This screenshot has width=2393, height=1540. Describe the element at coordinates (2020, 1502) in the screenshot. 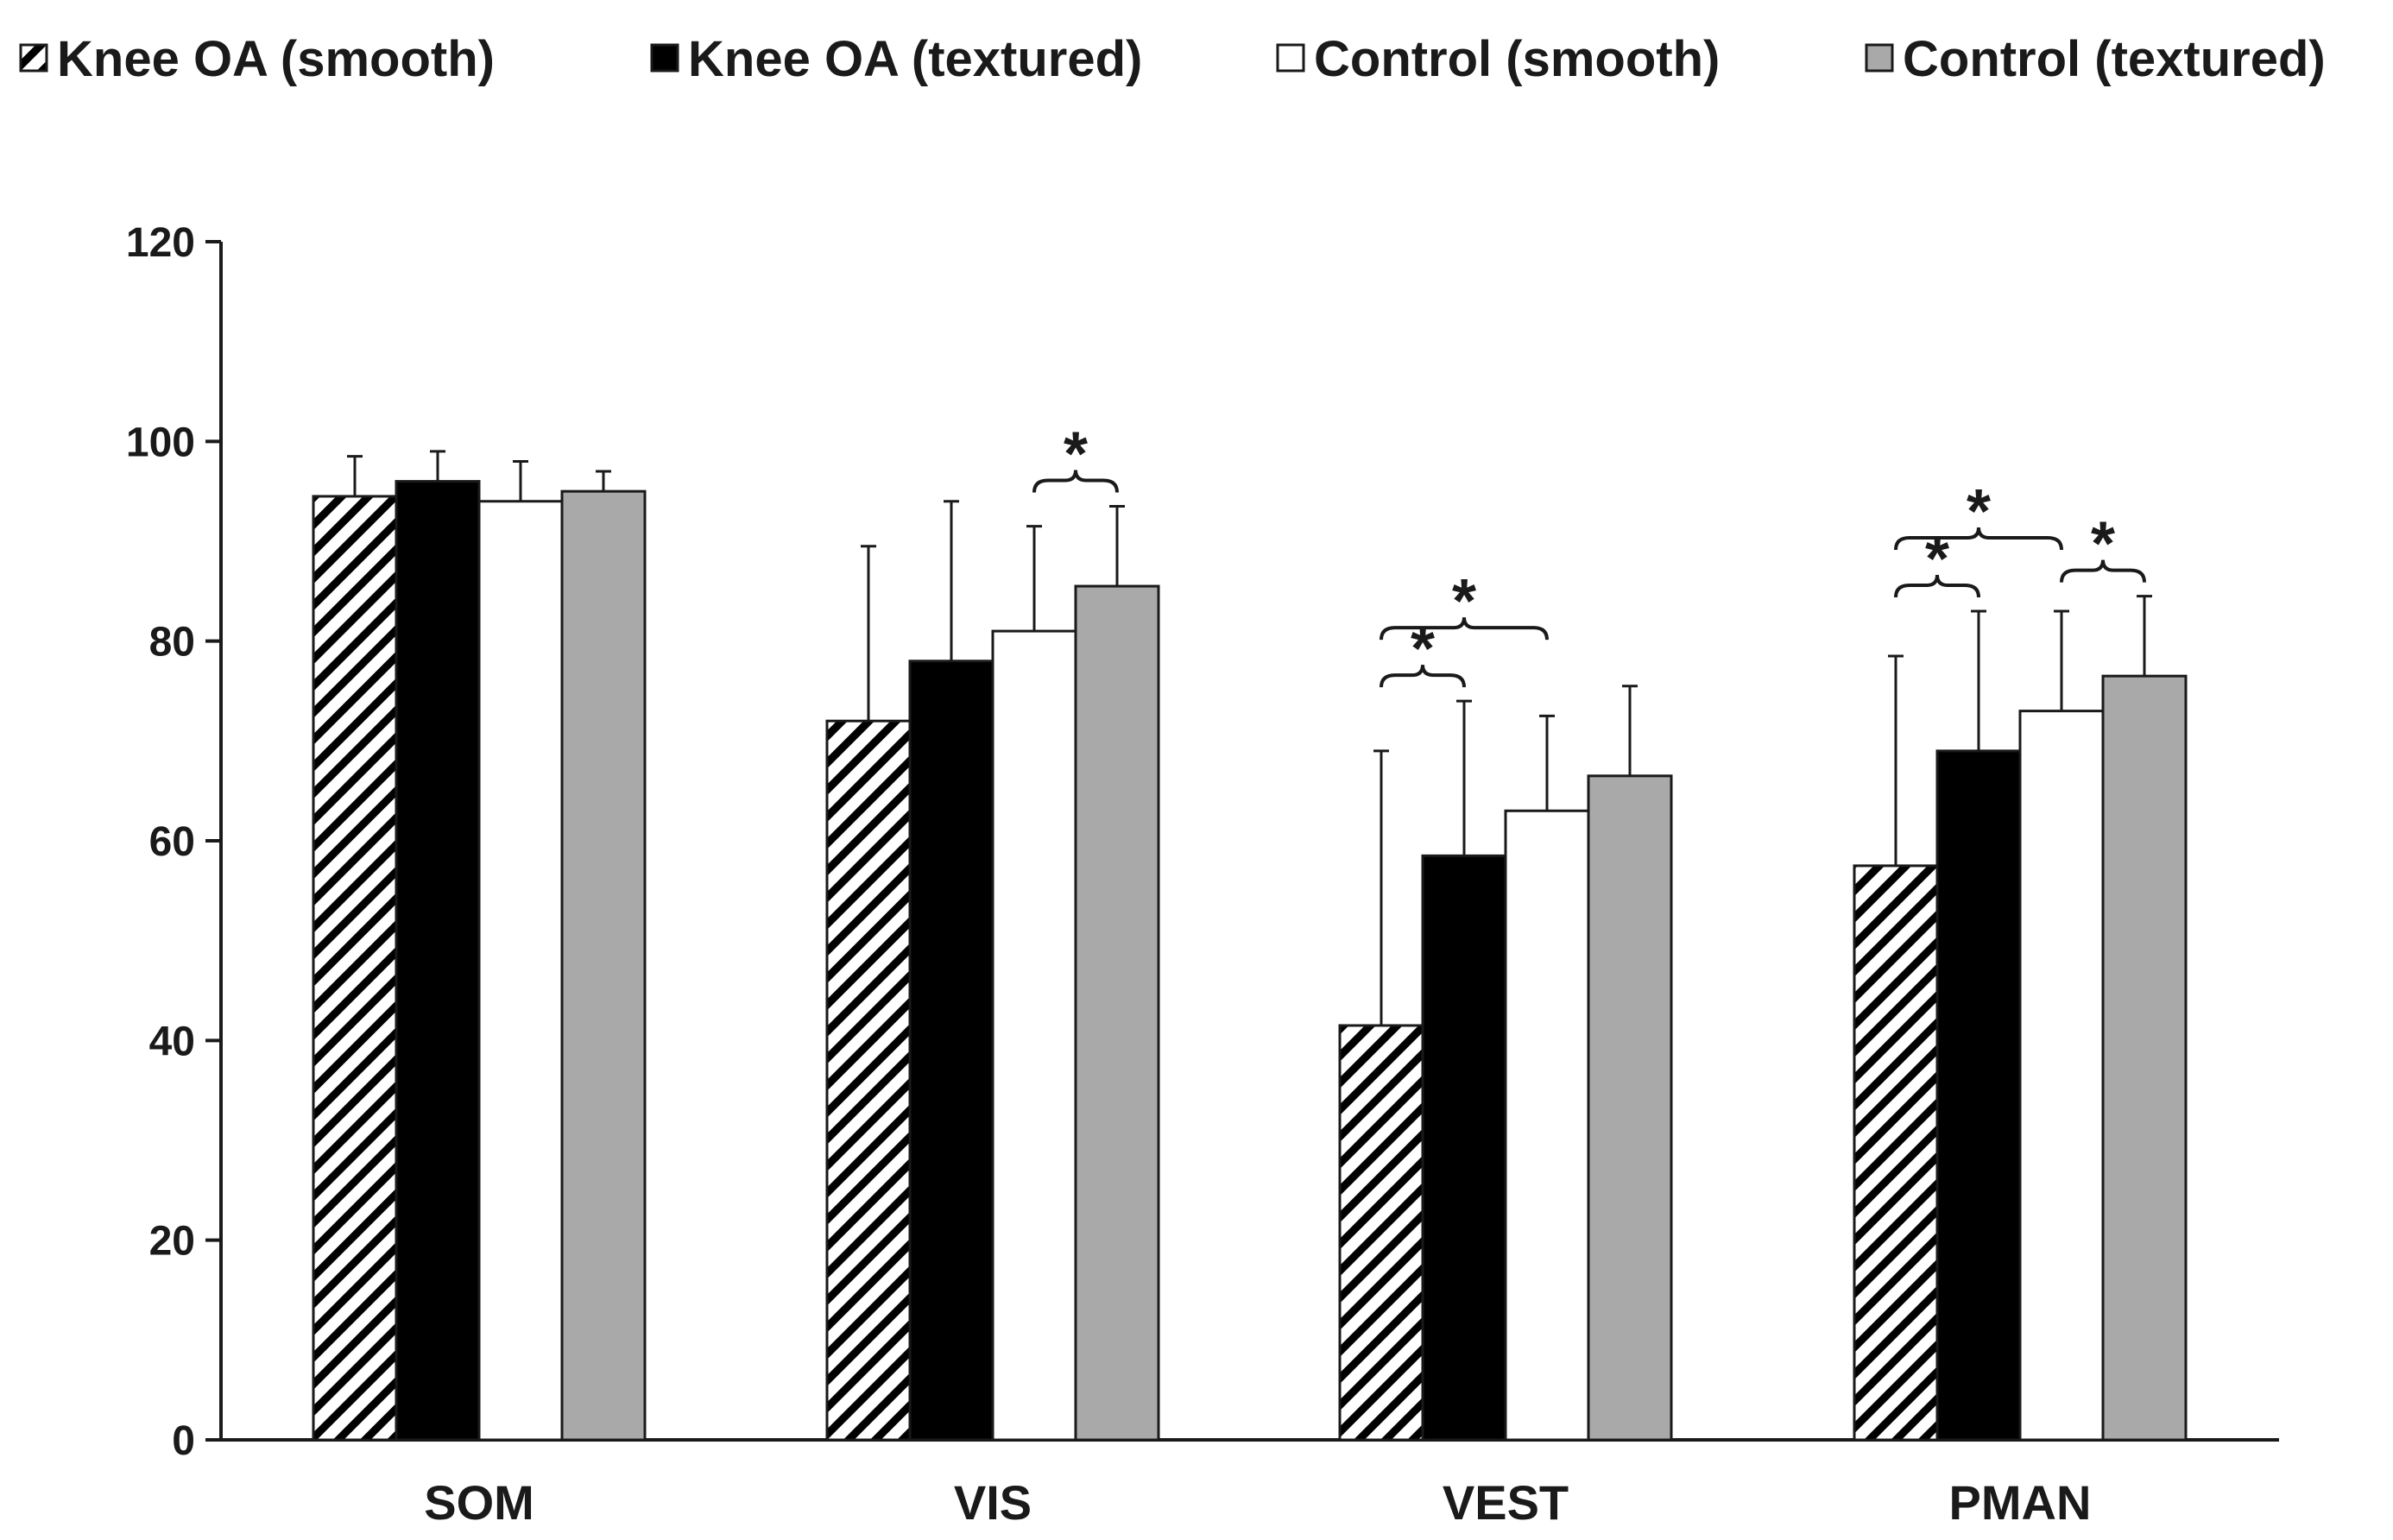

I see `x-category-label: PMAN` at that location.